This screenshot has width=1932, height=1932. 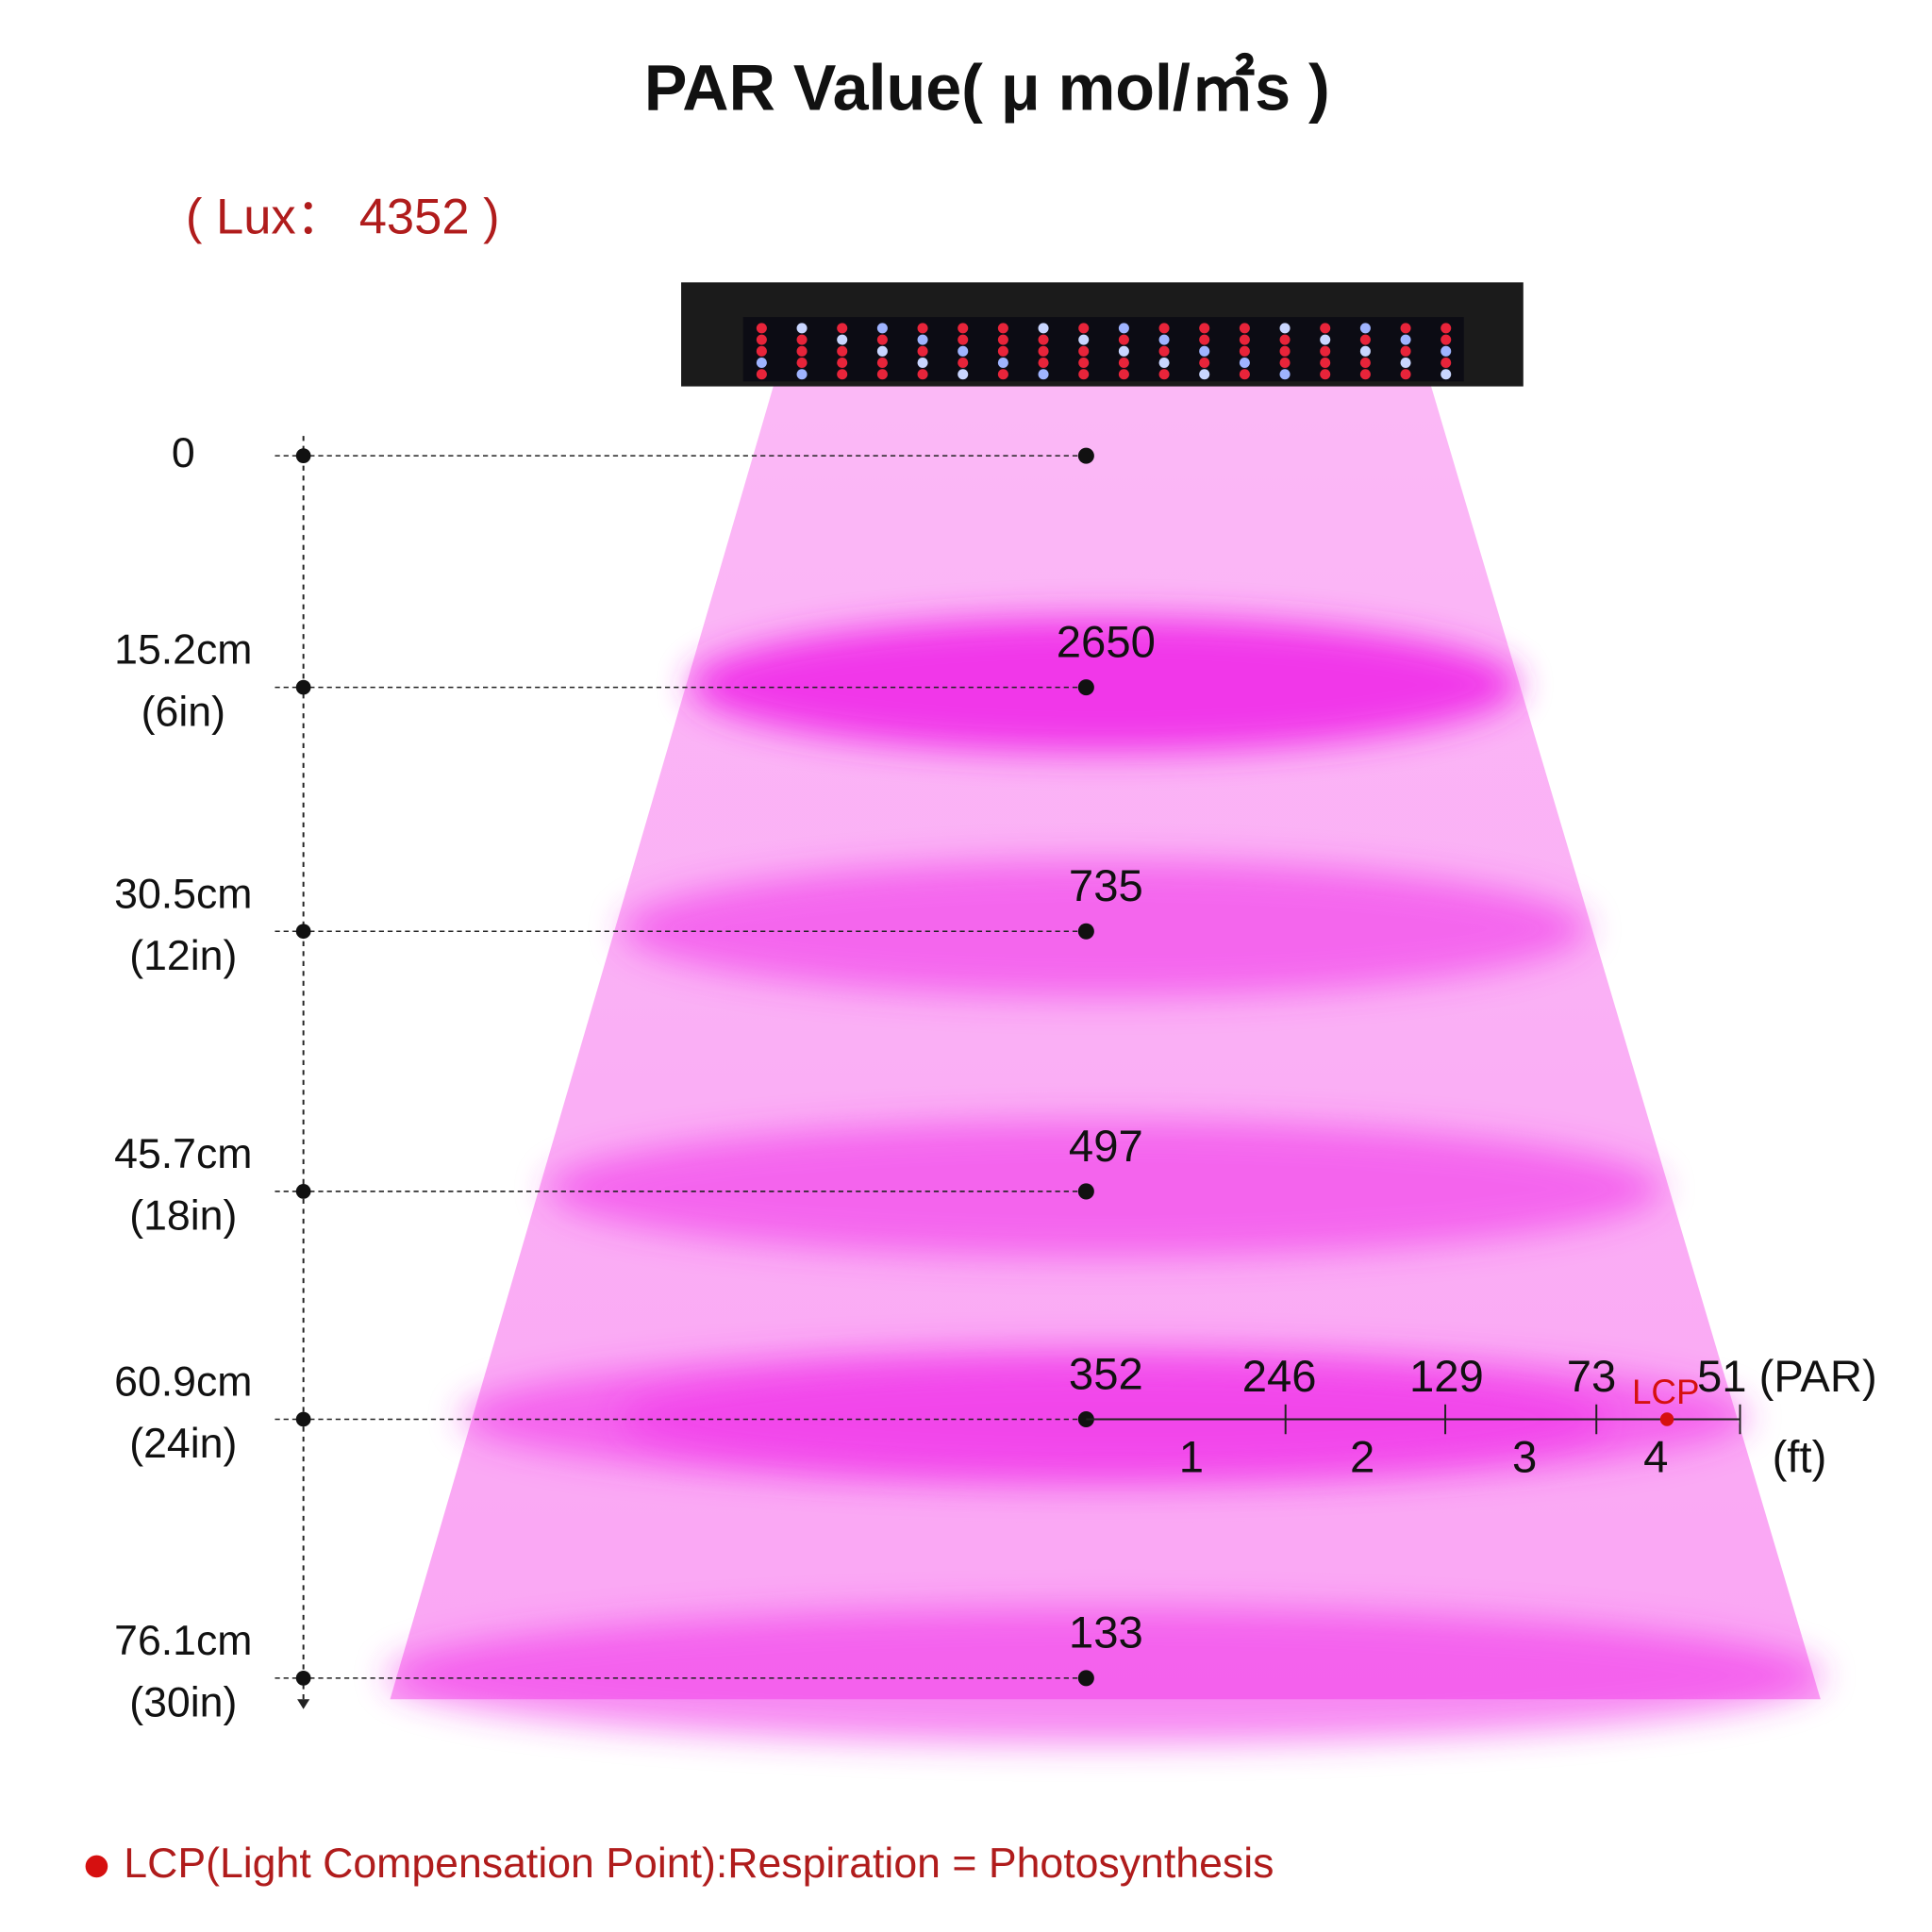 I want to click on distance-label: (12in), so click(x=183, y=956).